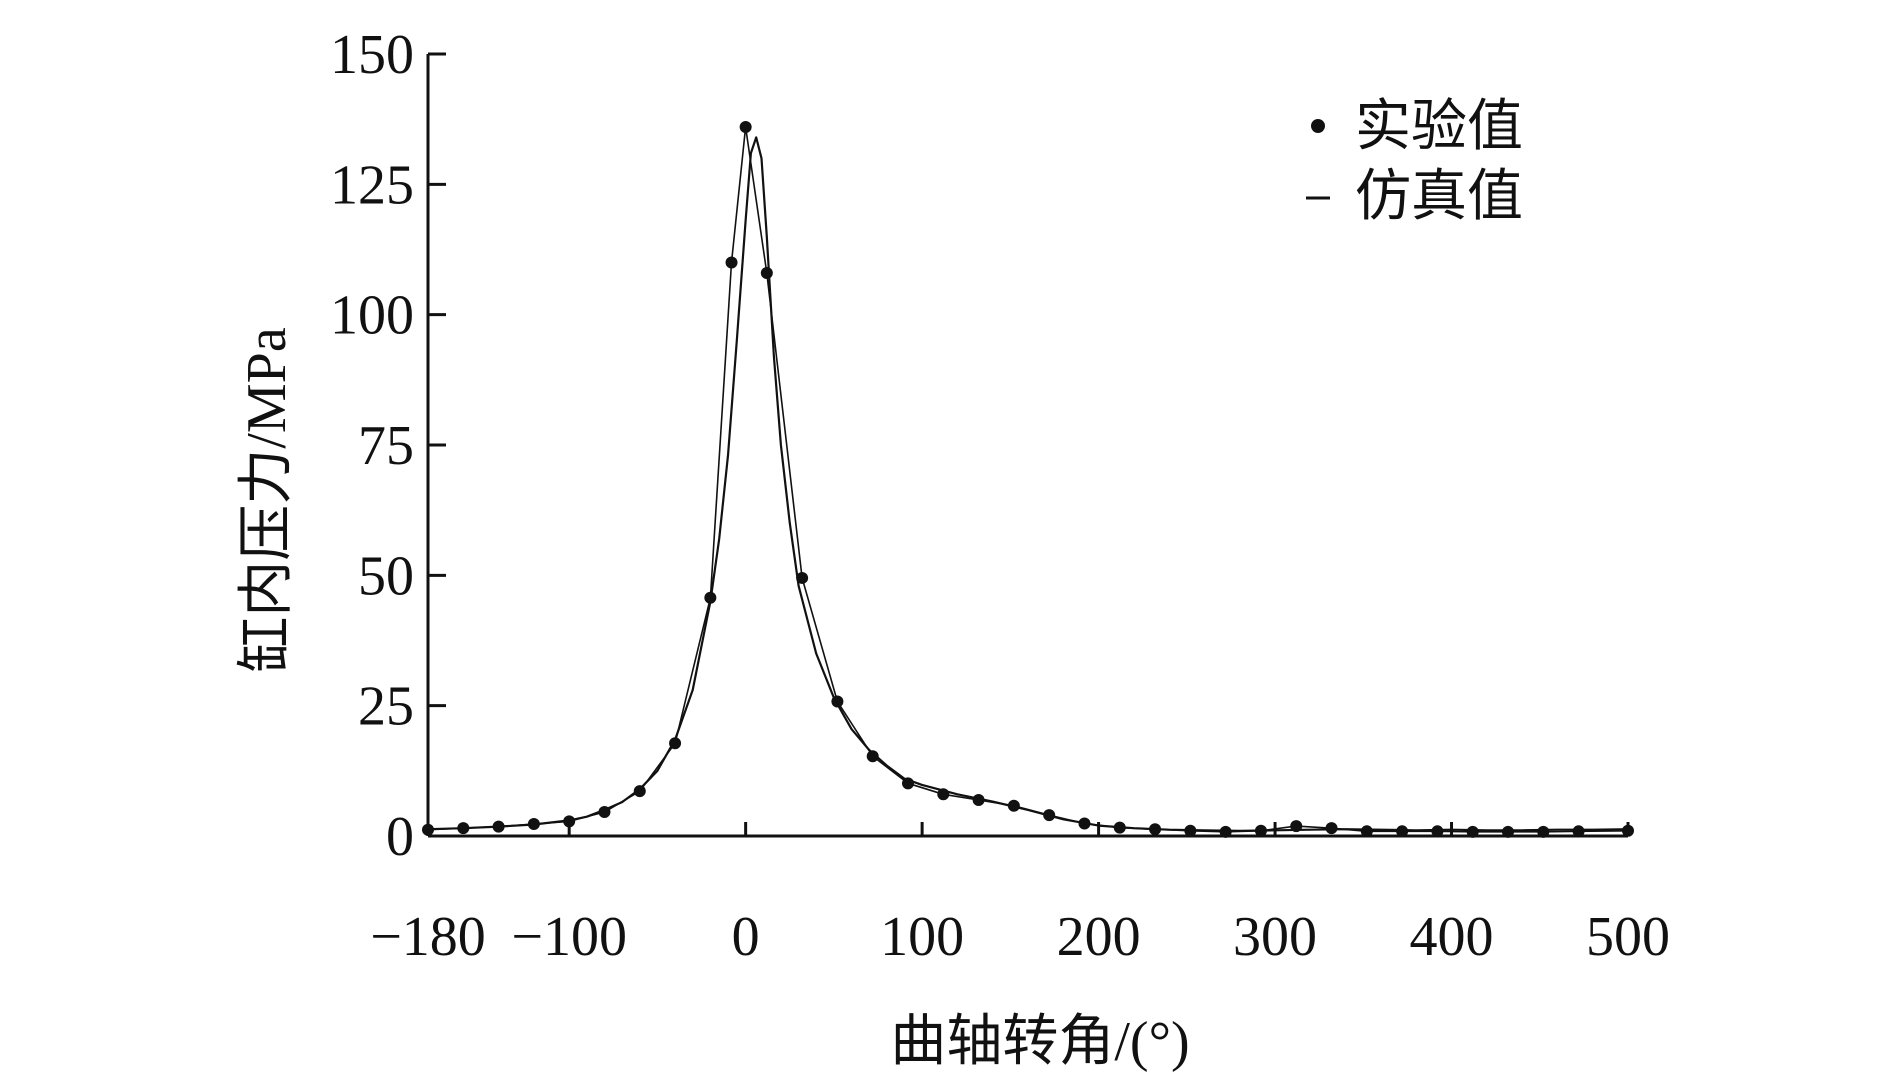 The width and height of the screenshot is (1890, 1089). What do you see at coordinates (386, 576) in the screenshot?
I see `y-tick-label: 50` at bounding box center [386, 576].